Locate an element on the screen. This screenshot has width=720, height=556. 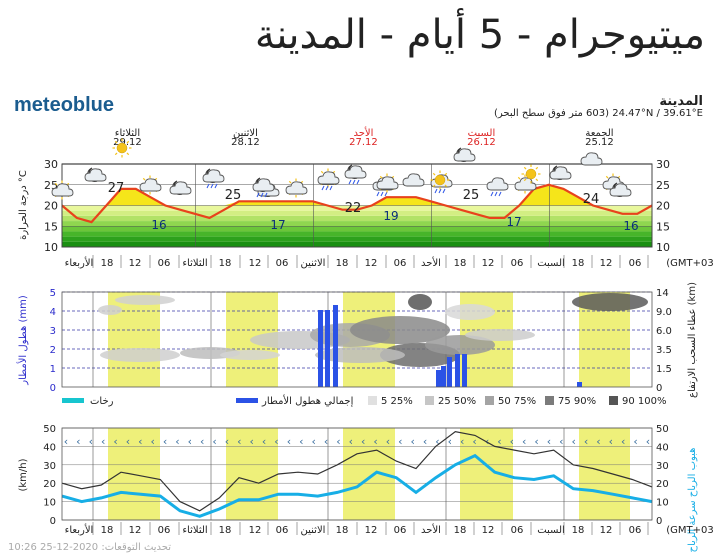
cloud-icon is located at coordinates (591, 159).